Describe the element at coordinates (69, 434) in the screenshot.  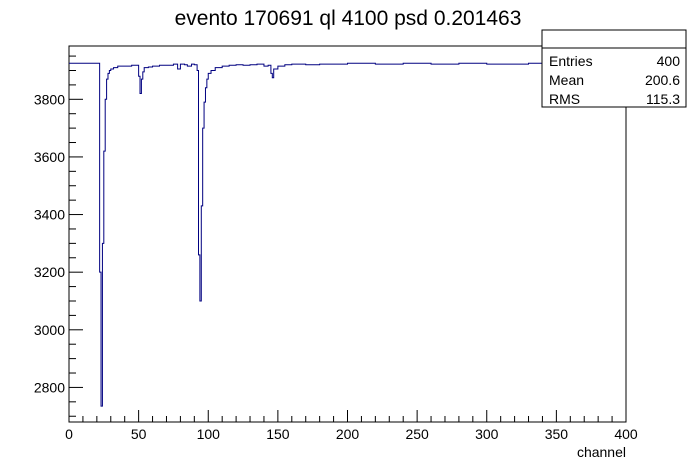
I see `x-tick-label: 0` at that location.